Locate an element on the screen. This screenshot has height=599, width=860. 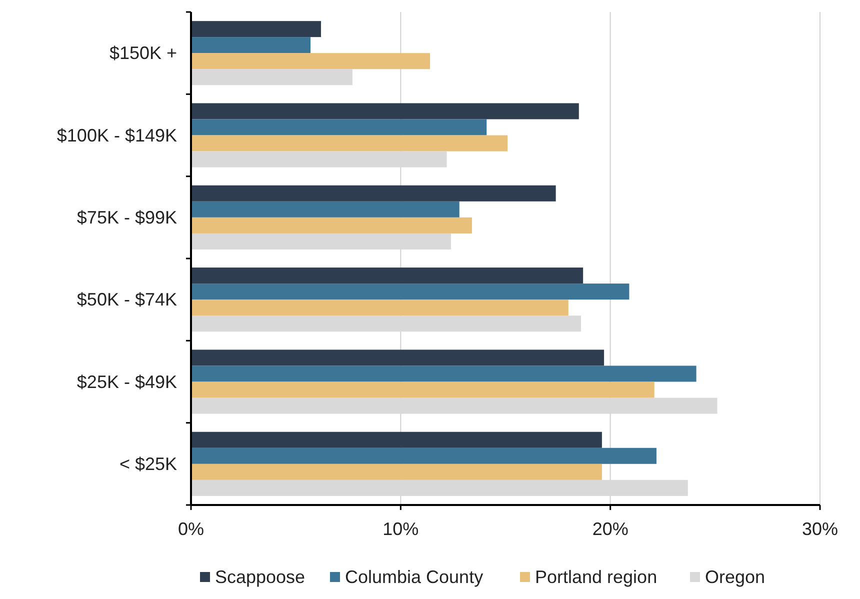
x-tick-label: 20% is located at coordinates (610, 529).